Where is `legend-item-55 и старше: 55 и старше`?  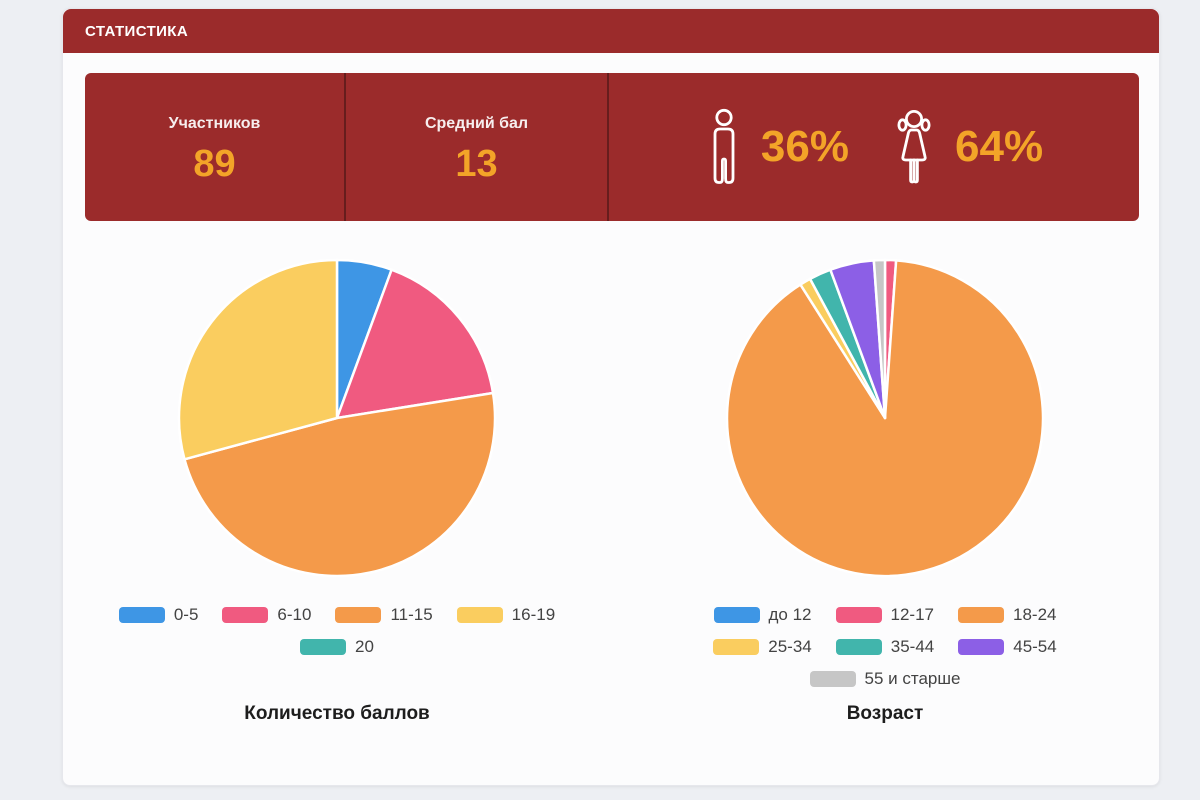 legend-item-55 и старше: 55 и старше is located at coordinates (885, 679).